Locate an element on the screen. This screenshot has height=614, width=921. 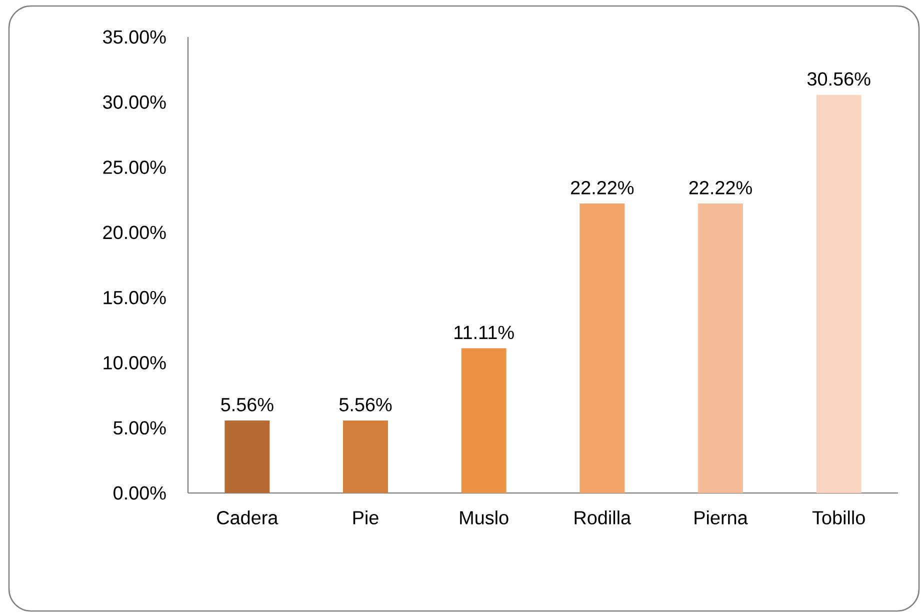
x-tick-label: Rodilla is located at coordinates (603, 517).